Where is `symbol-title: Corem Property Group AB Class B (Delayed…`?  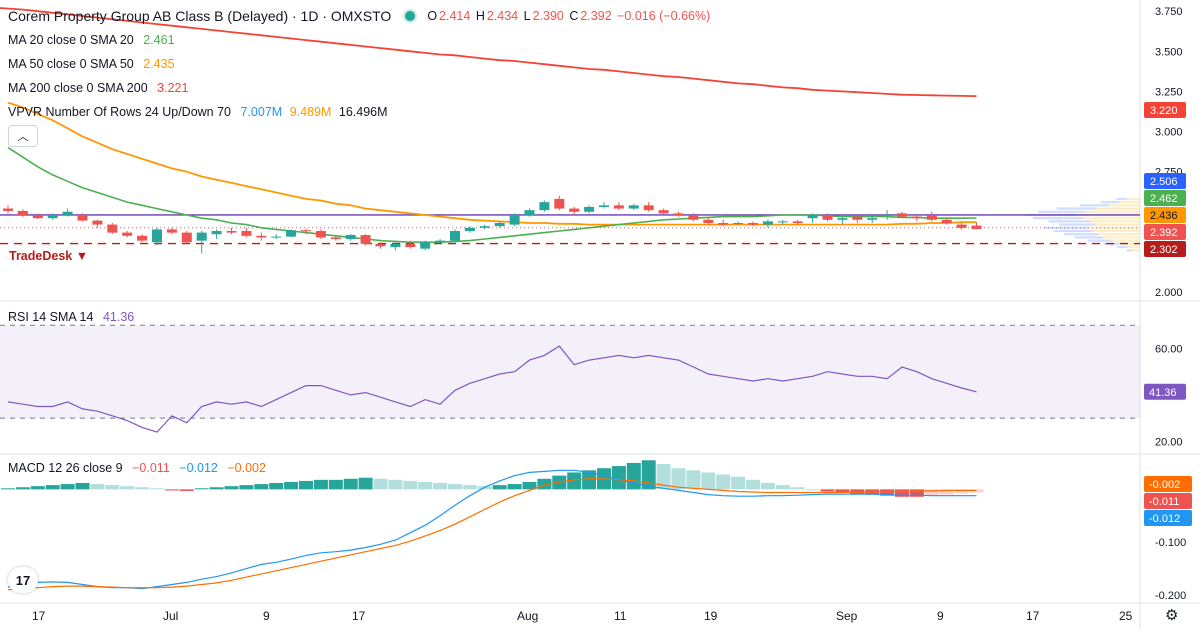
symbol-title: Corem Property Group AB Class B (Delayed… is located at coordinates (200, 16).